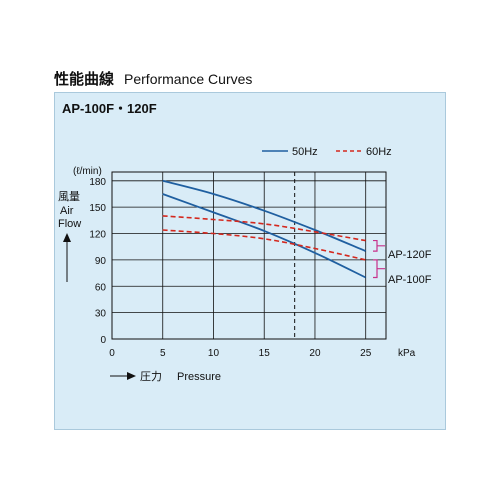  I want to click on x-tick-label: 20, so click(315, 353).